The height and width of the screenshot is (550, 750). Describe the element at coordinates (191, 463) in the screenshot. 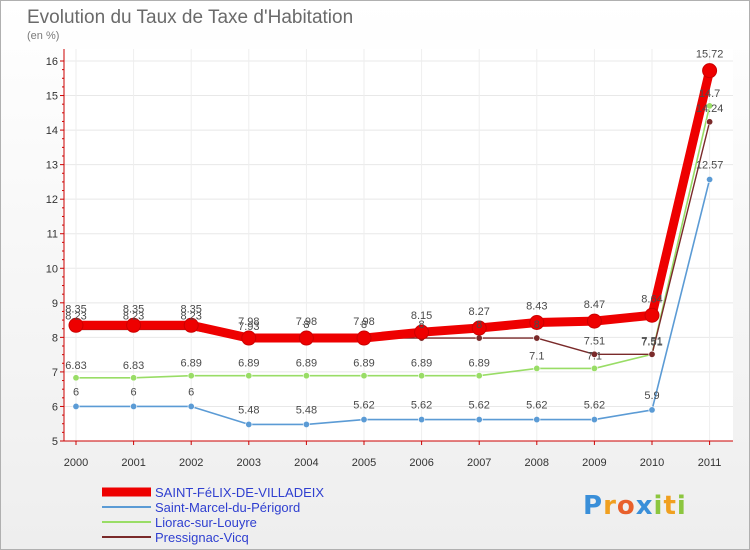

I see `x-tick-label: 2002` at that location.